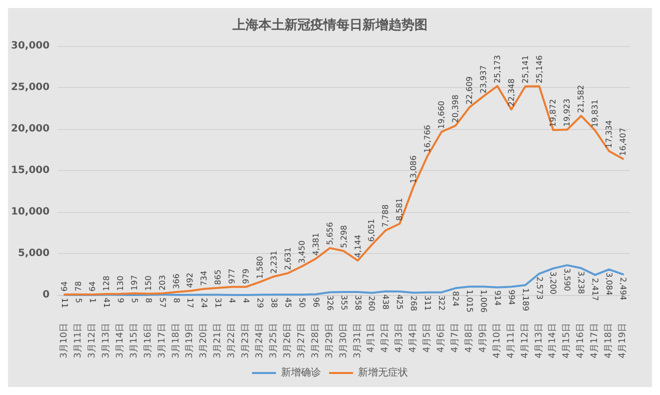  I want to click on data-label: 38, so click(273, 303).